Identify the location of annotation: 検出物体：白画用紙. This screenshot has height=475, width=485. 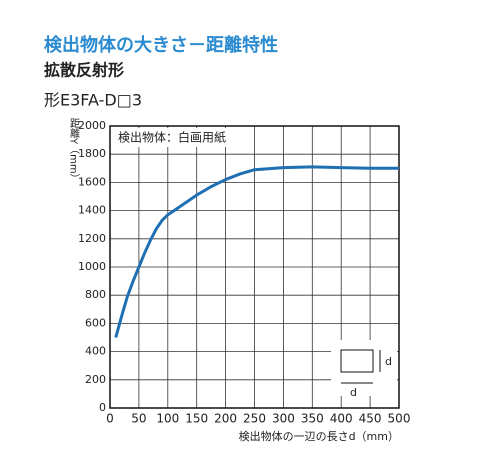
(172, 137).